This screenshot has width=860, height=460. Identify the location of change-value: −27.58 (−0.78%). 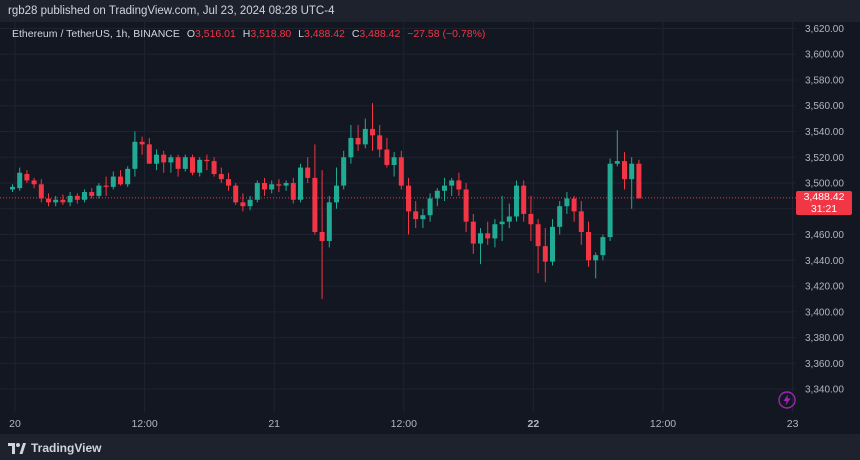
(446, 34).